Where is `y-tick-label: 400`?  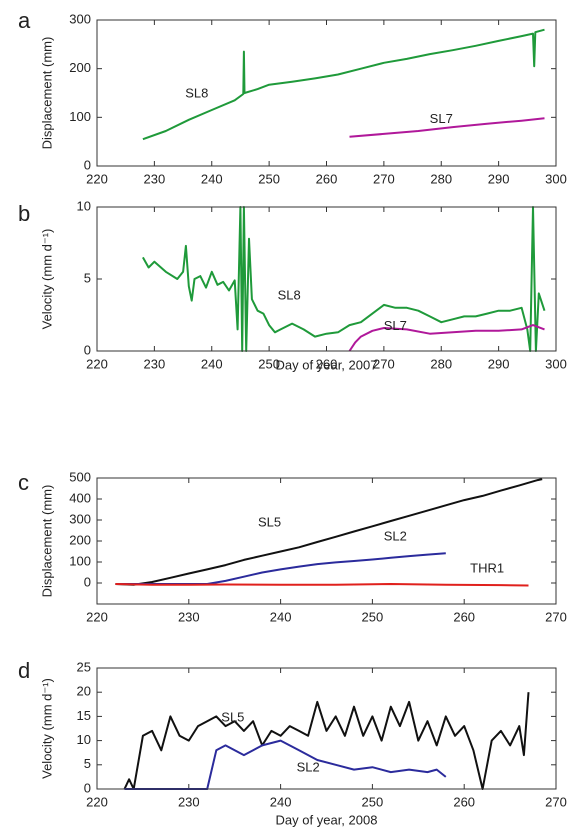 y-tick-label: 400 is located at coordinates (80, 497).